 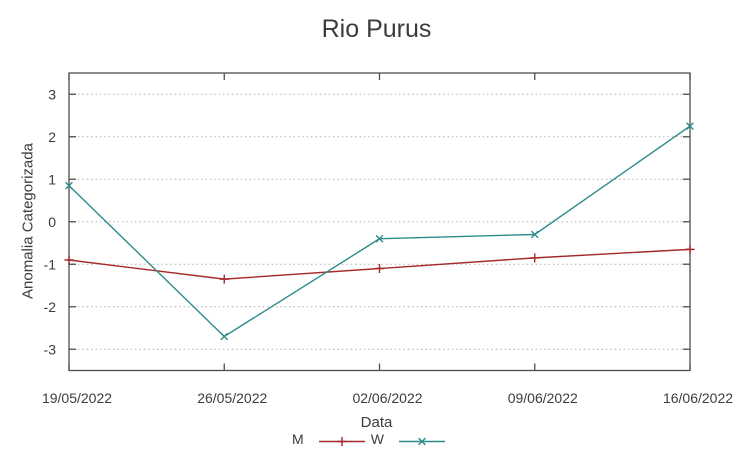 What do you see at coordinates (298, 439) in the screenshot?
I see `legend-label: M` at bounding box center [298, 439].